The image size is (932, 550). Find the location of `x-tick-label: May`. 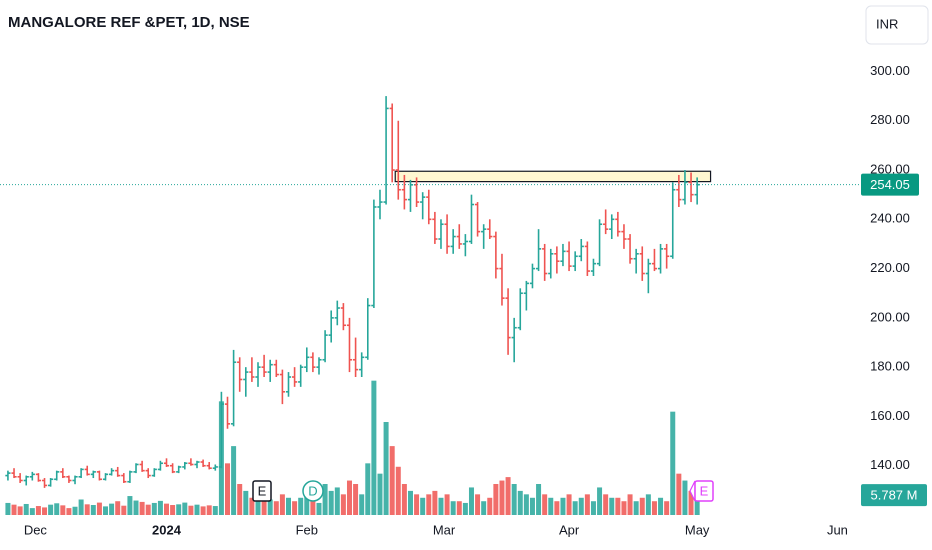

x-tick-label: May is located at coordinates (697, 529).